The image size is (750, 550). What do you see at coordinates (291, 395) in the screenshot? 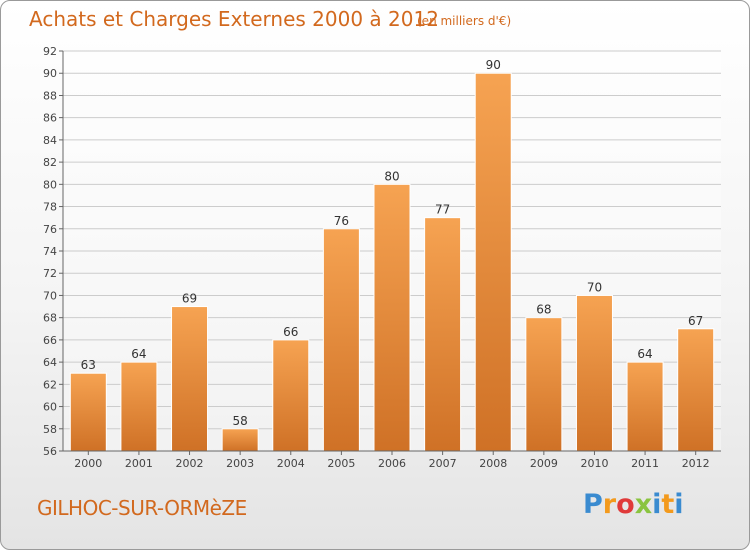
I see `bar-2004` at bounding box center [291, 395].